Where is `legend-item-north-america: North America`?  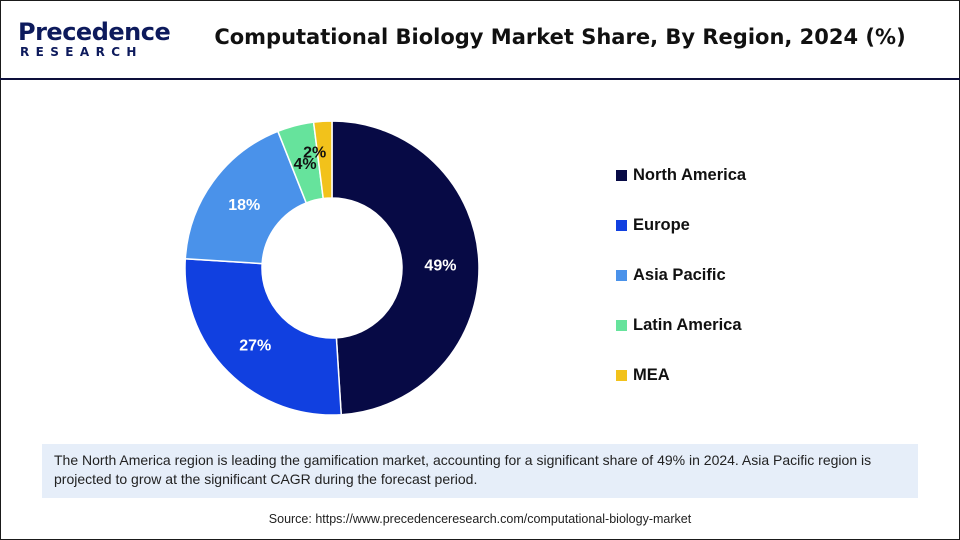 legend-item-north-america: North America is located at coordinates (681, 175).